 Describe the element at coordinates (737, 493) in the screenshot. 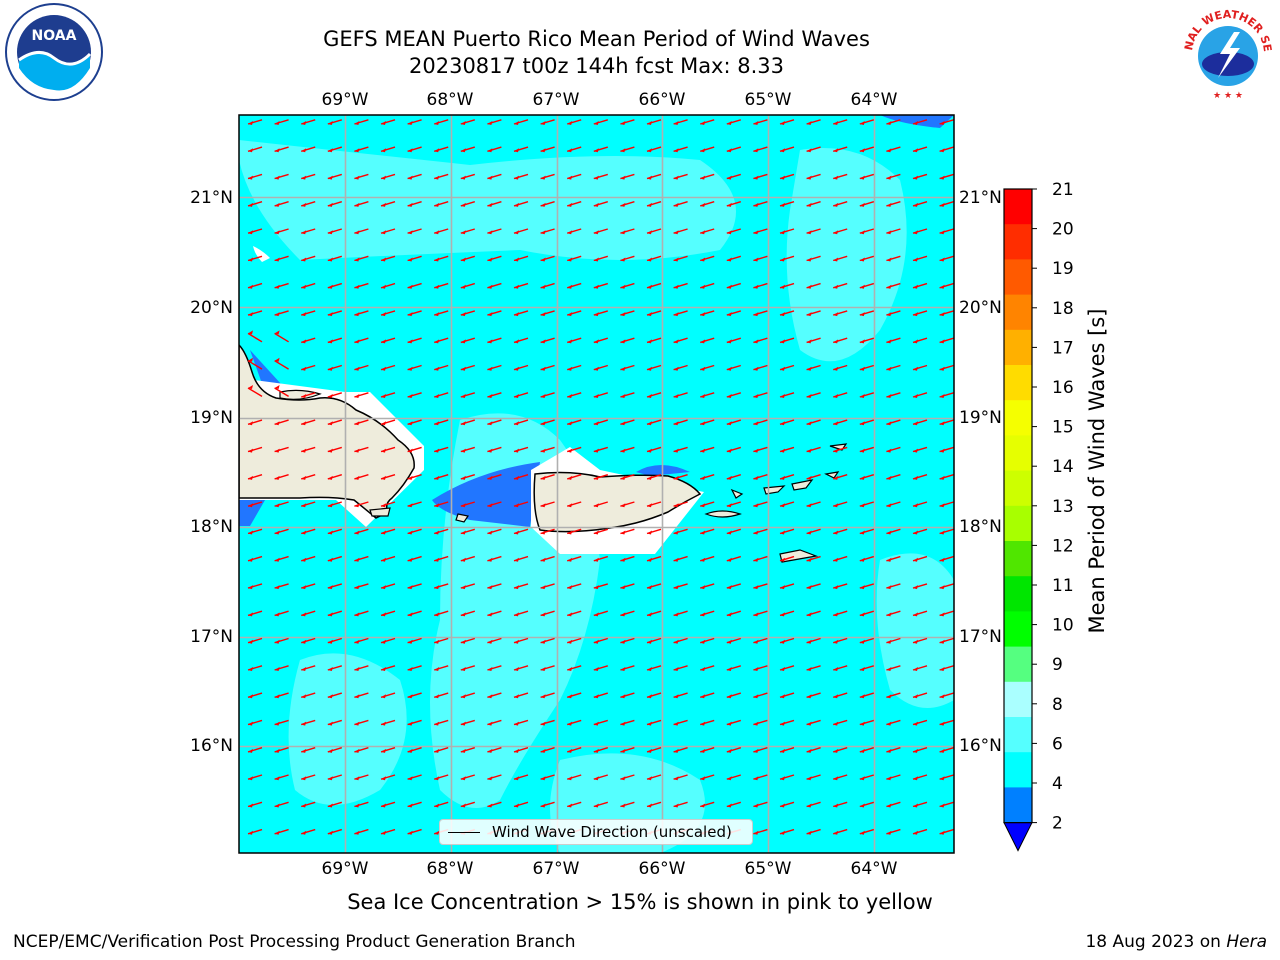

I see `culebra-island` at that location.